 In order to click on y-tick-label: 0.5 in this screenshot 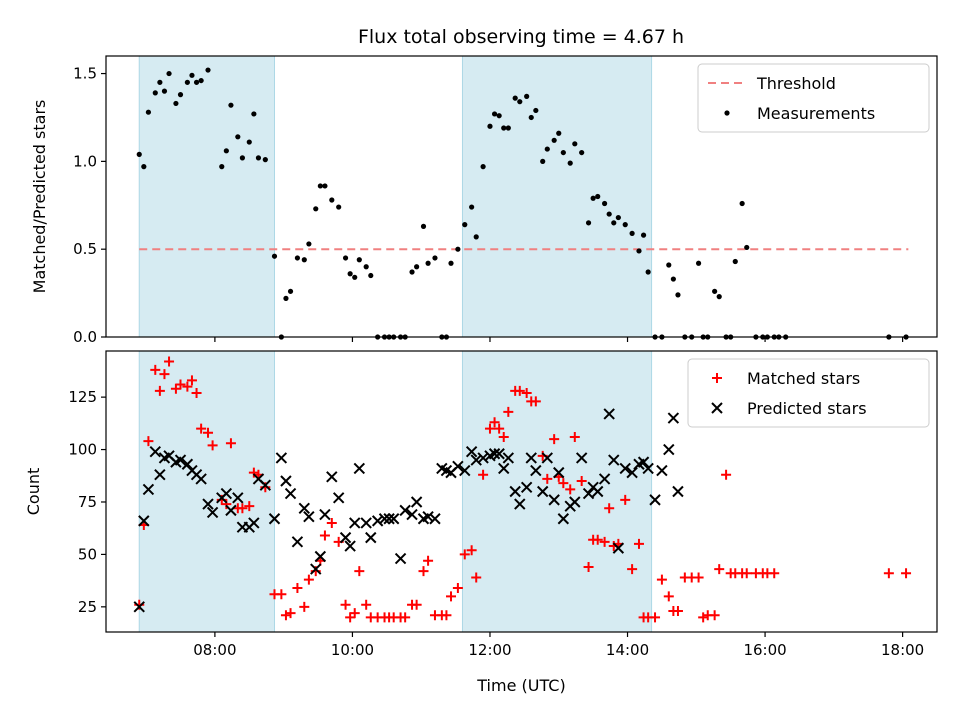, I will do `click(85, 249)`.